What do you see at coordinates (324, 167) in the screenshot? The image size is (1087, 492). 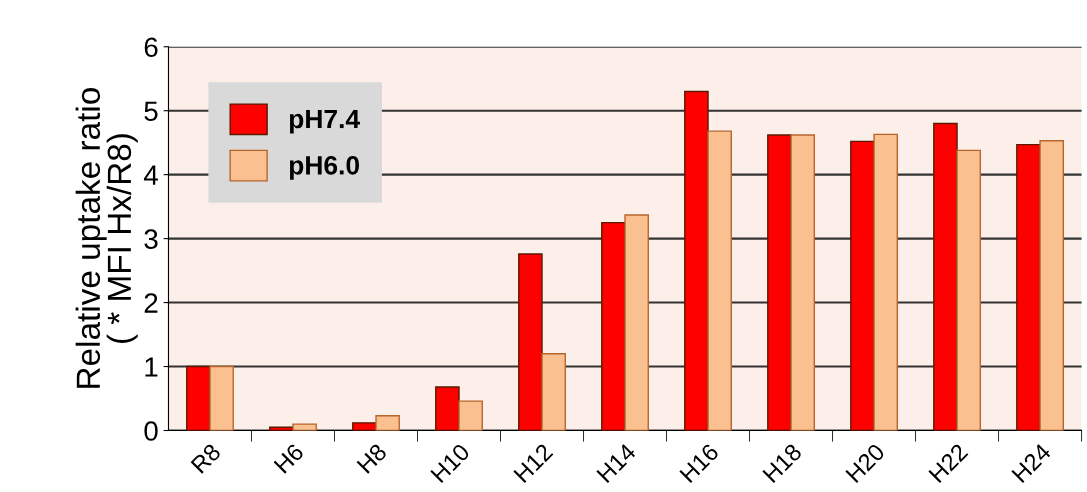 I see `legend-label: pH6.0` at bounding box center [324, 167].